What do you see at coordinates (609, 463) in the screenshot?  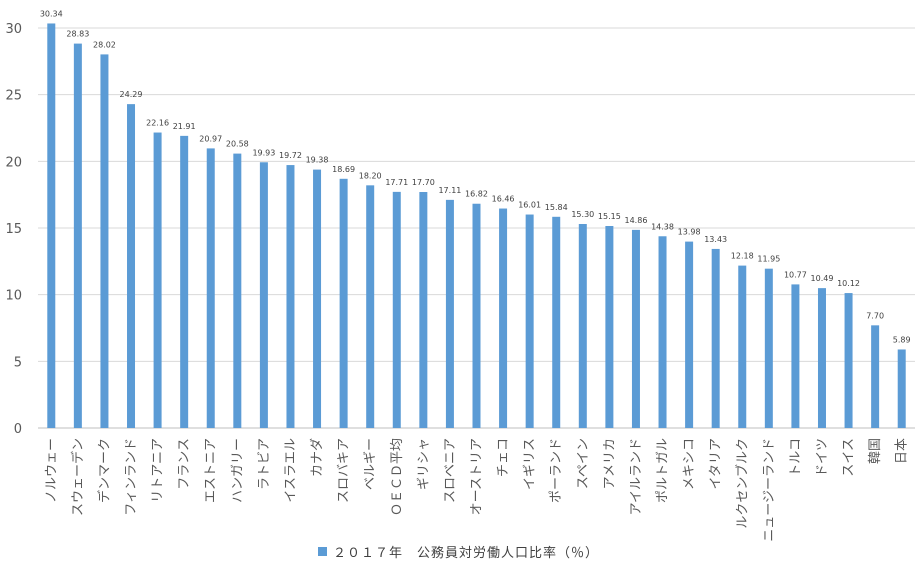 I see `x-tick-label: アメリカ` at bounding box center [609, 463].